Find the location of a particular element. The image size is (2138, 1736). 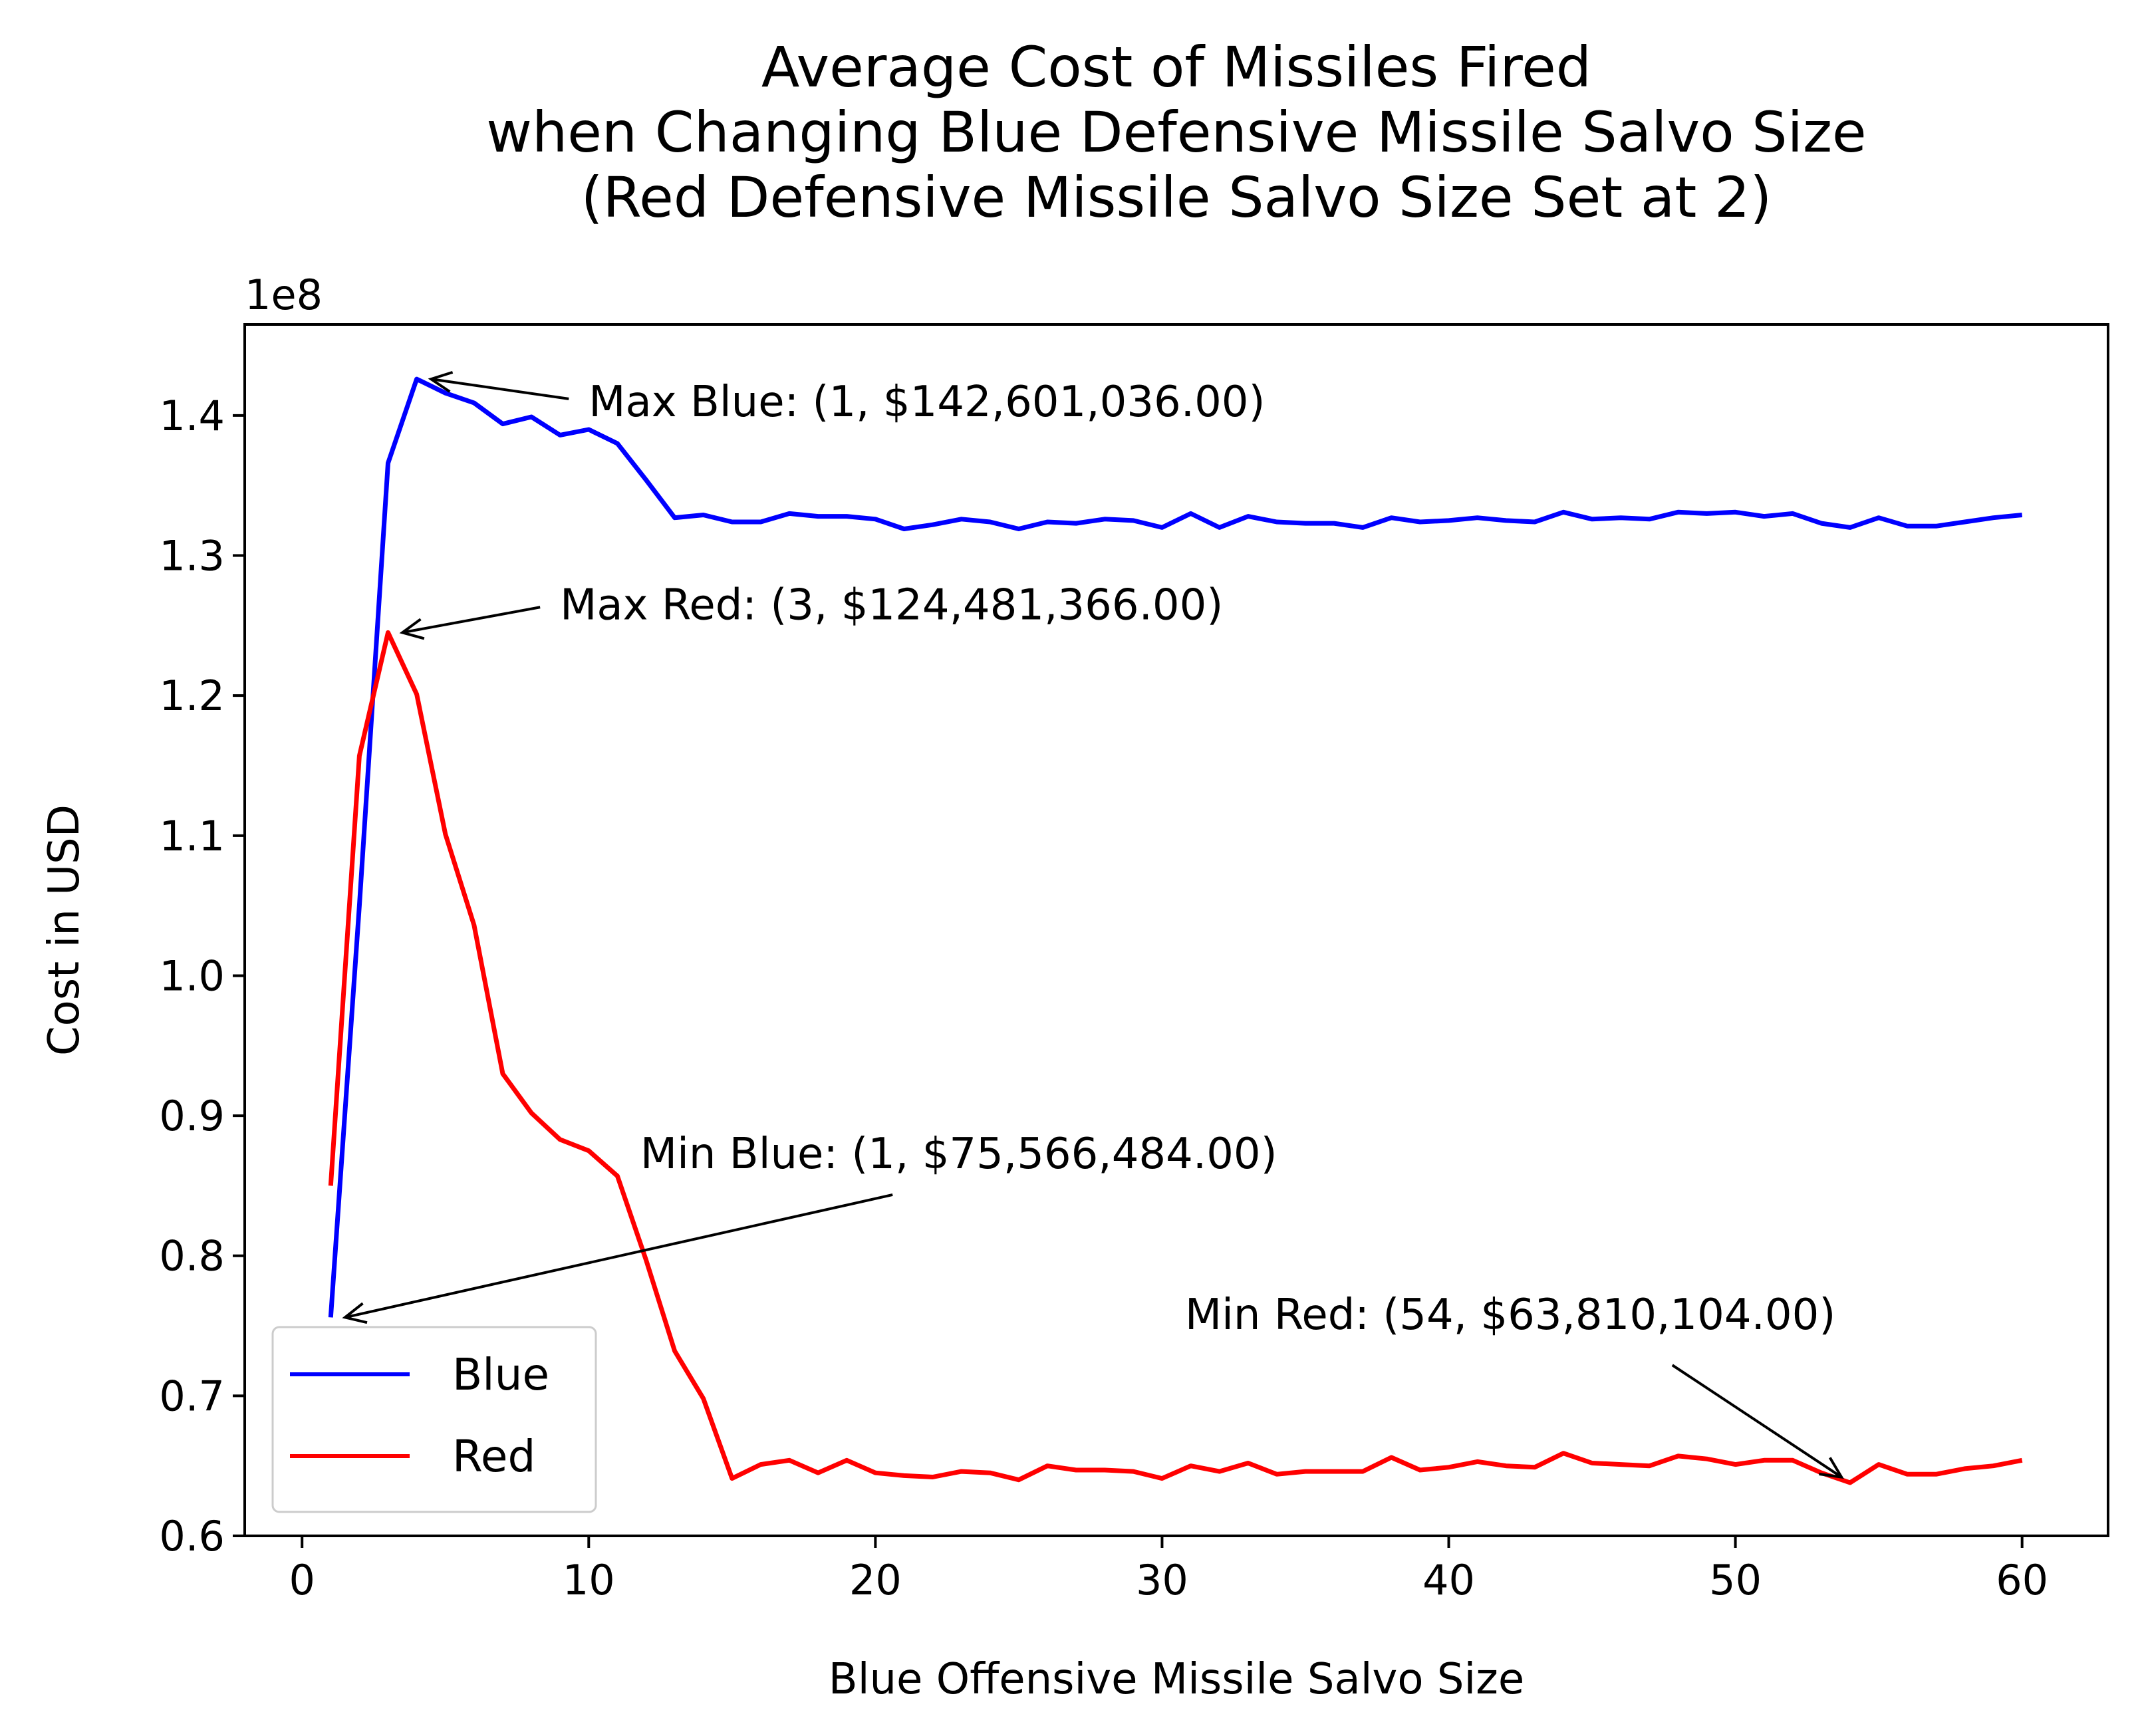

x-axis-ticks: 0 10 20 30 40 50 60 is located at coordinates (1168, 1570).